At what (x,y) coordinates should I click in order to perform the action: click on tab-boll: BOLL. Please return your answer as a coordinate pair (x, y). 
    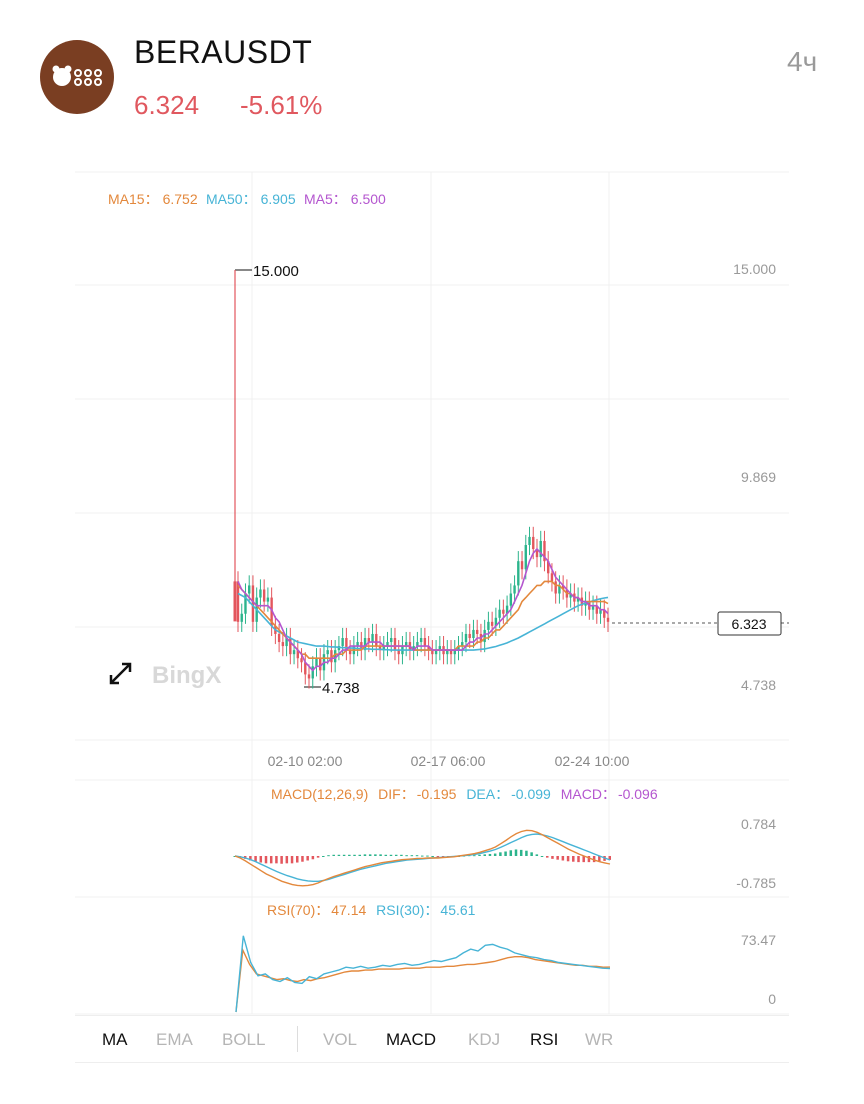
    Looking at the image, I should click on (244, 1039).